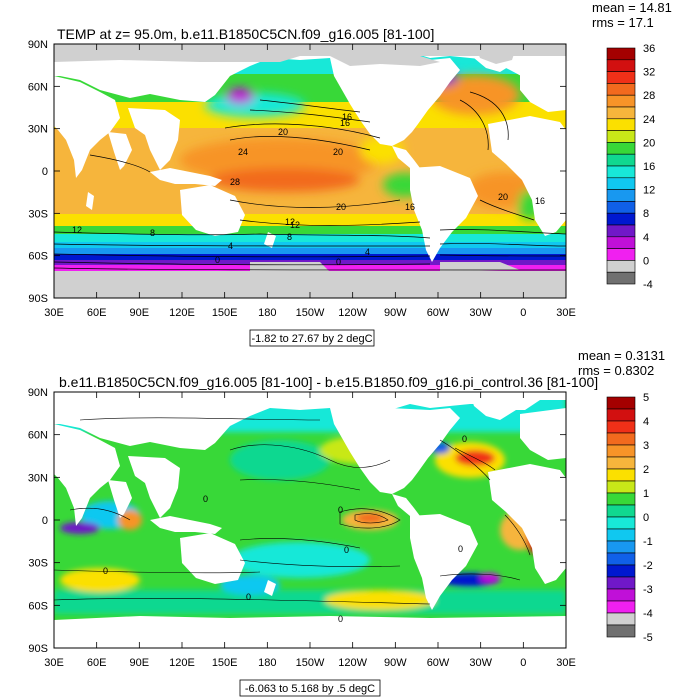 This screenshot has height=700, width=700. Describe the element at coordinates (45, 172) in the screenshot. I see `y-tick-label: 0` at that location.